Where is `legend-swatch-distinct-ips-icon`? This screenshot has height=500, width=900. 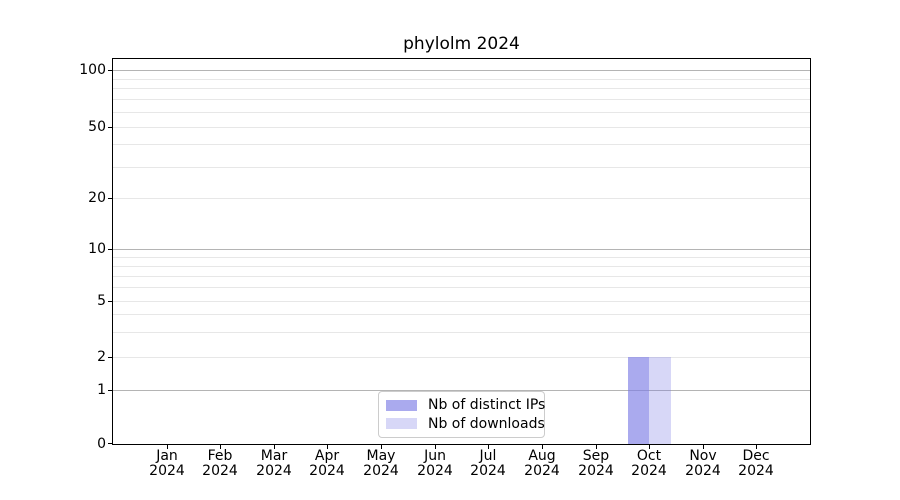 legend-swatch-distinct-ips-icon is located at coordinates (401, 405).